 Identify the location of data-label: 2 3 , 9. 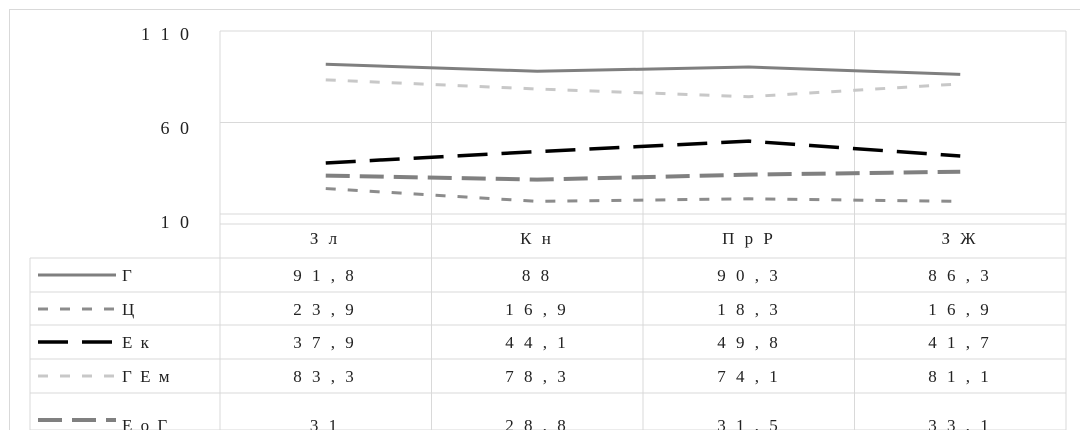
(325, 309).